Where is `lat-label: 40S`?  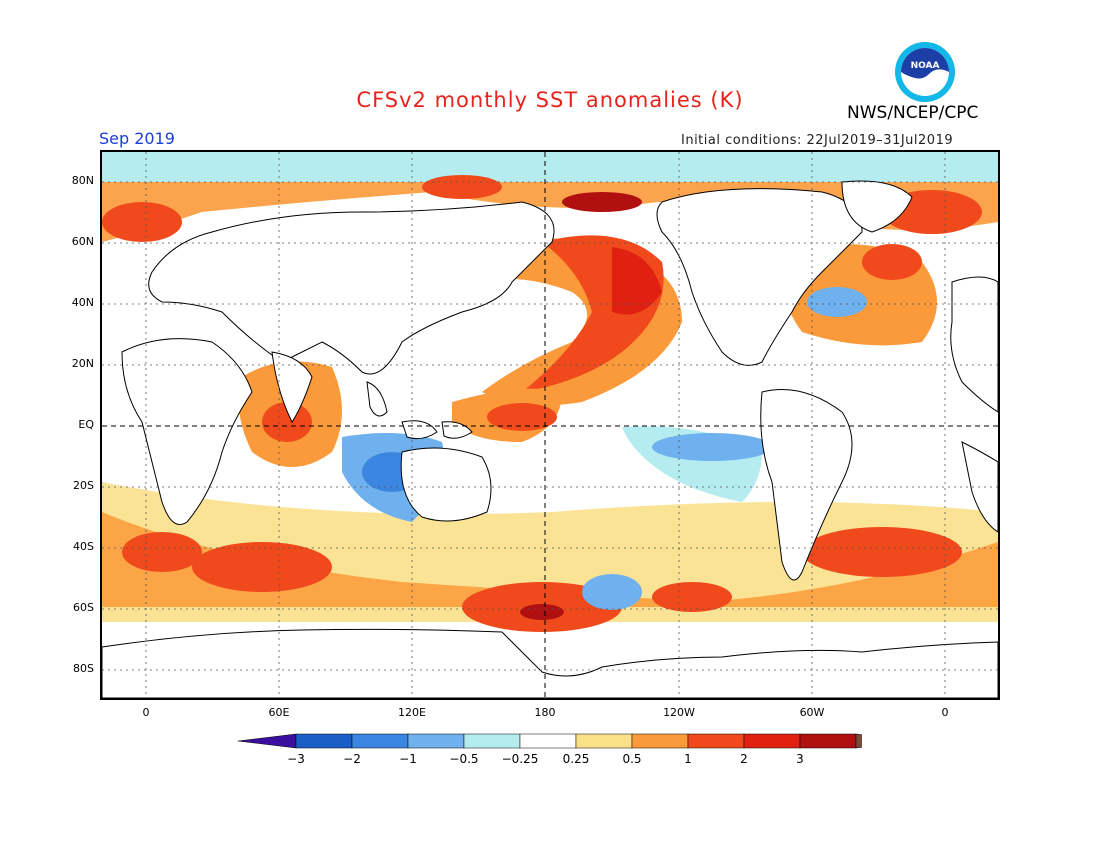 lat-label: 40S is located at coordinates (83, 546).